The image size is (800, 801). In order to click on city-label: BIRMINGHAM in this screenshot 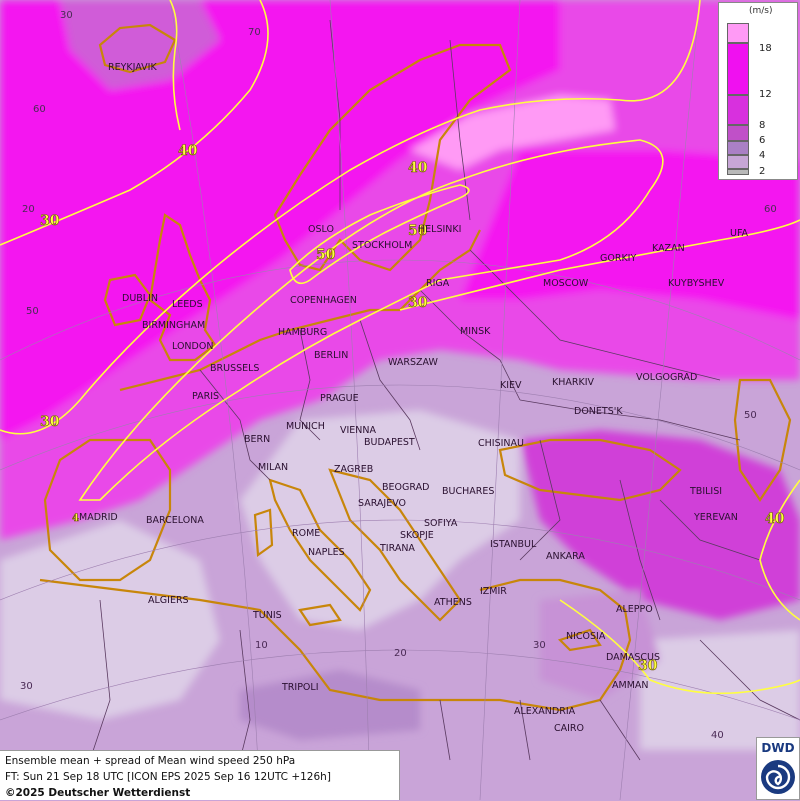, I will do `click(173, 325)`.